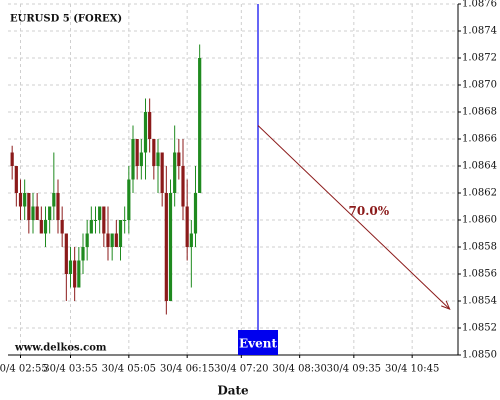  What do you see at coordinates (70, 369) in the screenshot?
I see `x-tick-label: 30/4 03:55` at bounding box center [70, 369].